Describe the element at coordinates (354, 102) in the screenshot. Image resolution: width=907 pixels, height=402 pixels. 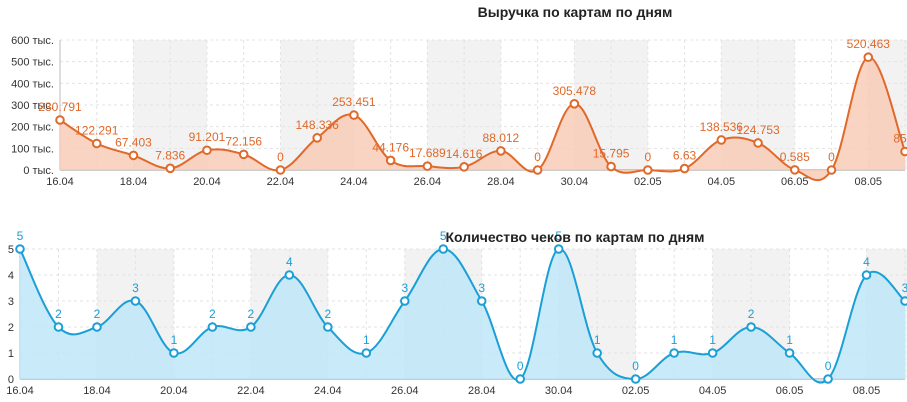
I see `revenue-data-label: 253.451` at that location.